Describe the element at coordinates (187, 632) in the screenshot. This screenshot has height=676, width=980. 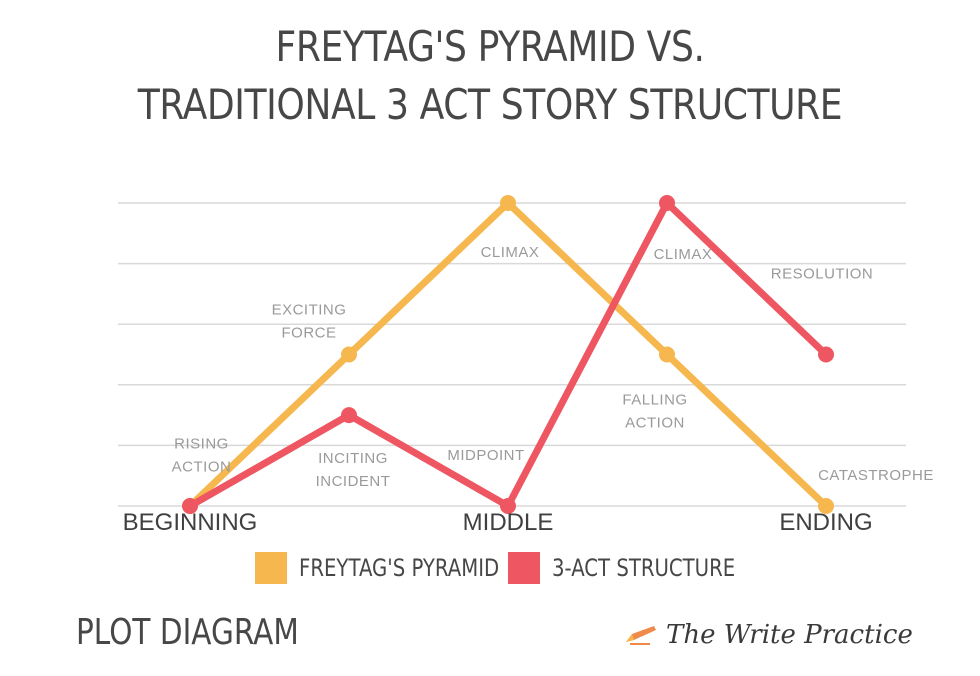
I see `plot-diagram-label: PLOT DIAGRAM` at that location.